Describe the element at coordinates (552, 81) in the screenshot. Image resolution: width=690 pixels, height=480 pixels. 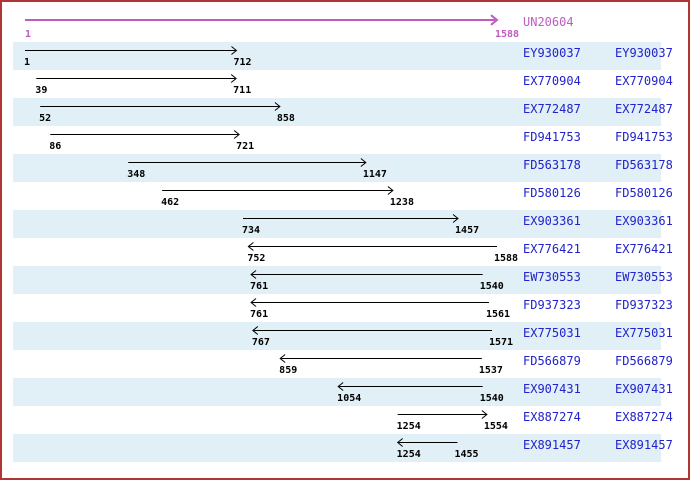
I see `accession-link: EX770904` at that location.